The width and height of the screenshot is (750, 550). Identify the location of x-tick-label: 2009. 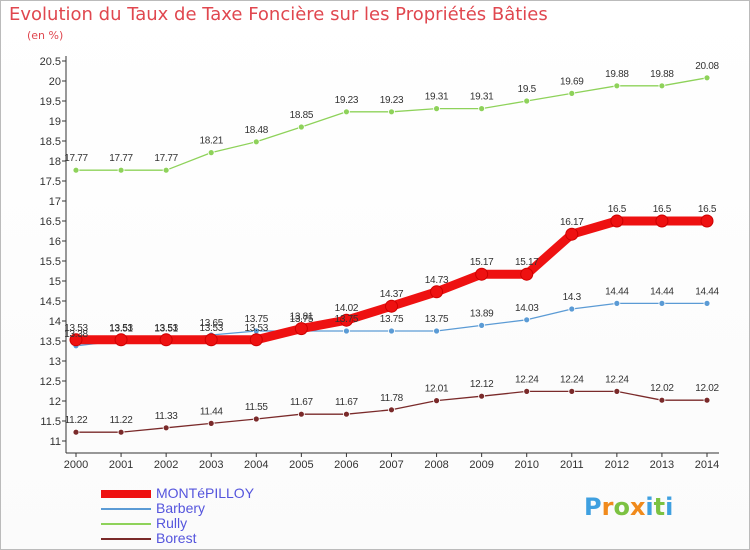
(481, 465).